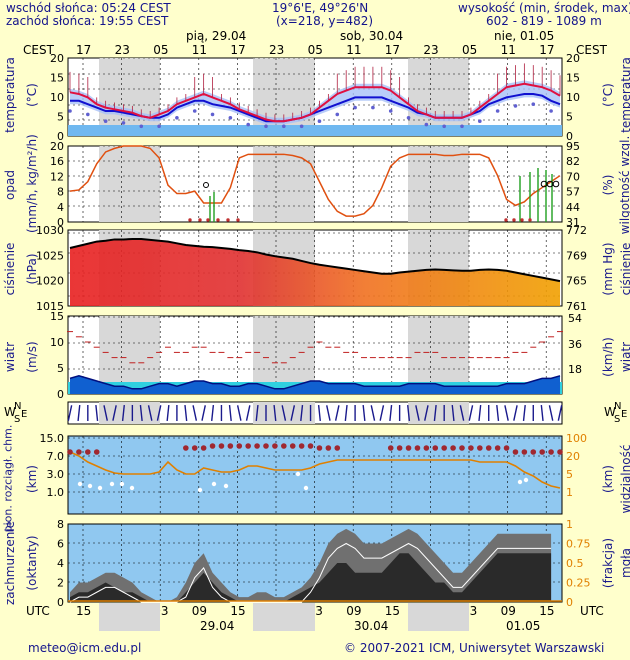 The image size is (630, 660). I want to click on compass-n-right: N, so click(618, 406).